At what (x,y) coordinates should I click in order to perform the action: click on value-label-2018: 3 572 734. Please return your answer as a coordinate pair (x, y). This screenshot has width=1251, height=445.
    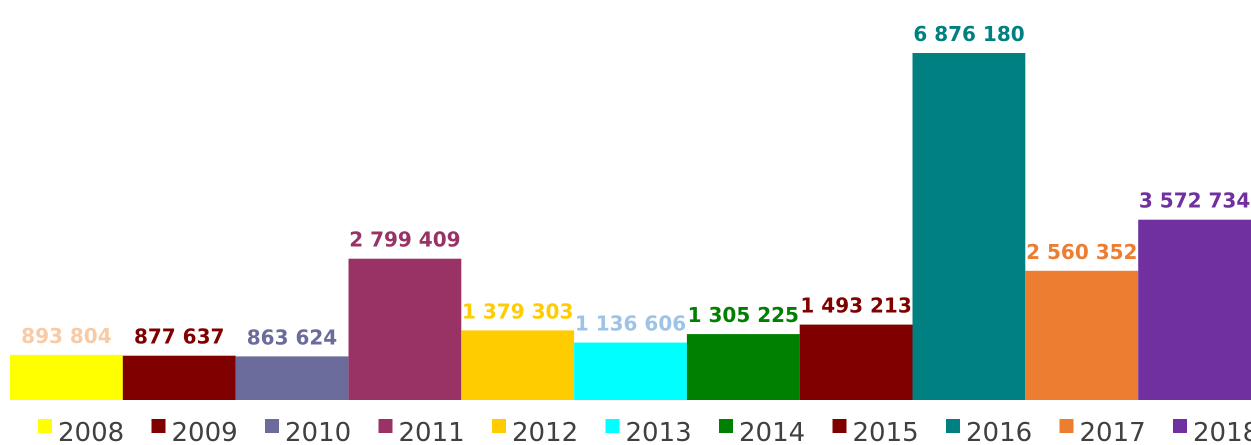
    Looking at the image, I should click on (1194, 201).